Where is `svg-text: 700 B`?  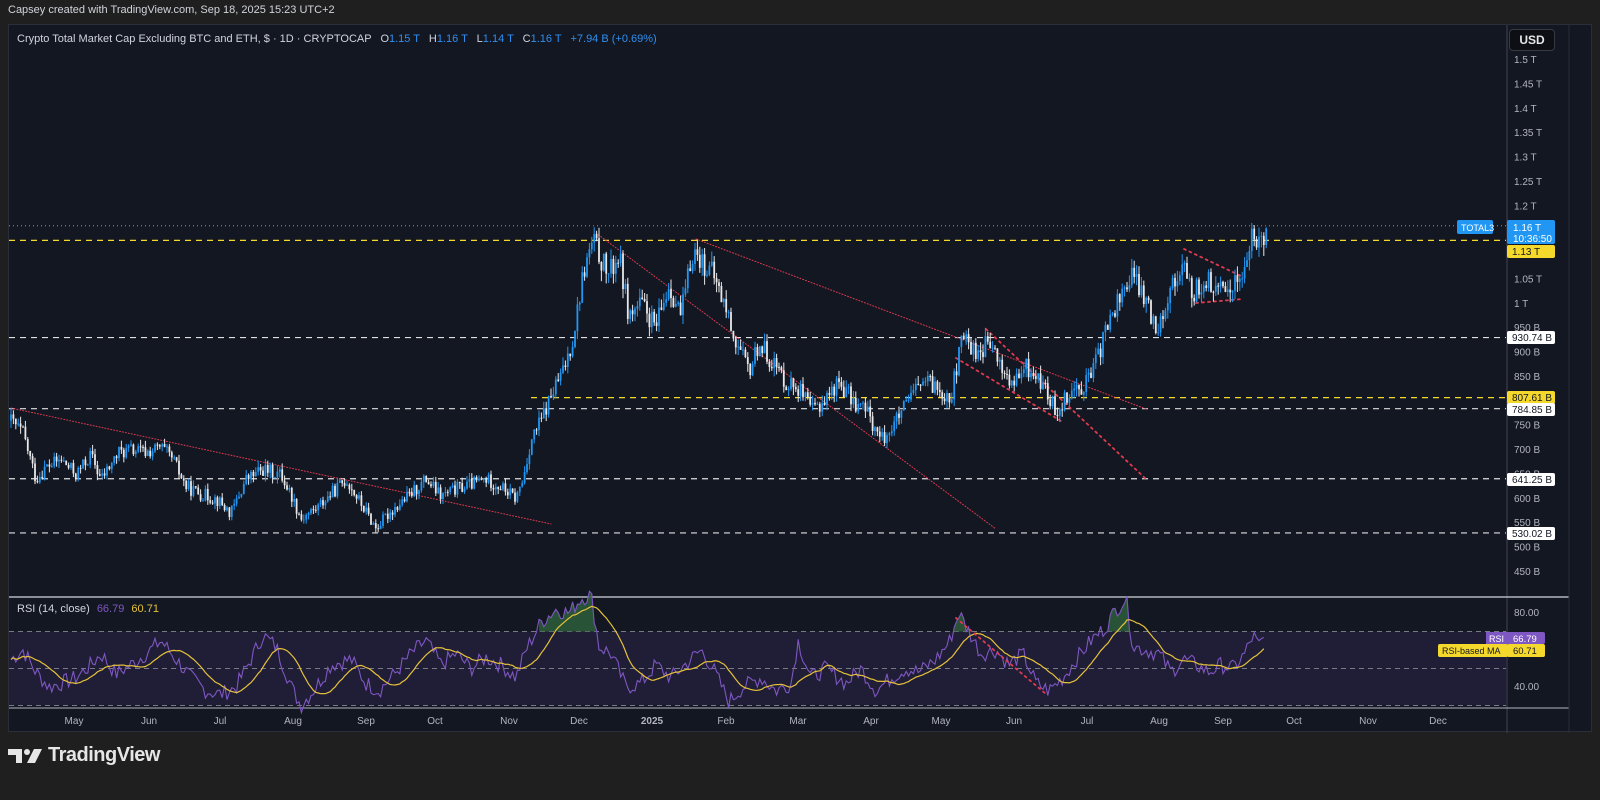 svg-text: 700 B is located at coordinates (1527, 450).